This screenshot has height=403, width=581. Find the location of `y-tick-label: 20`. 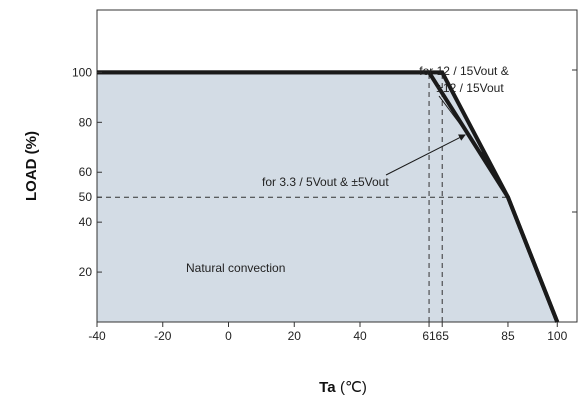

y-tick-label: 20 is located at coordinates (86, 272).